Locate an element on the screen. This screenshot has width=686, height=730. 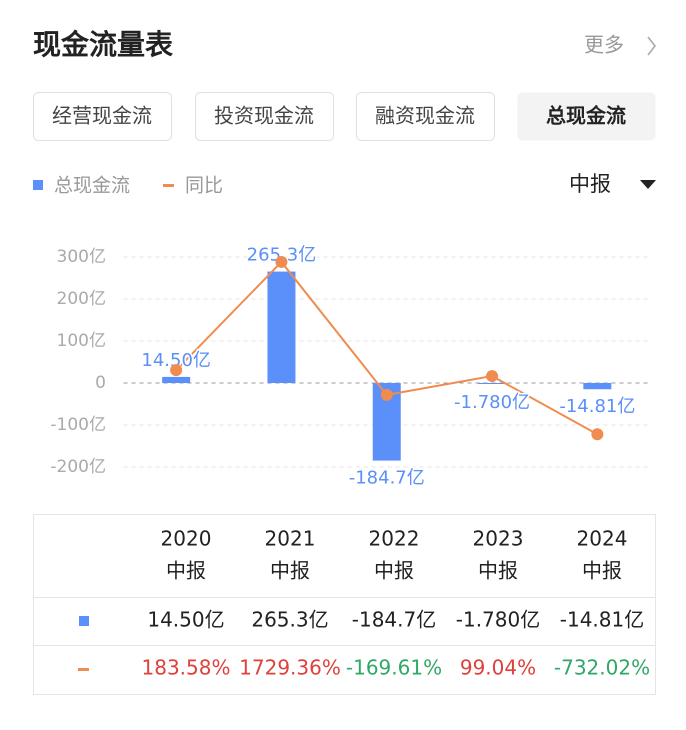
legend-label: 同比 is located at coordinates (204, 186).